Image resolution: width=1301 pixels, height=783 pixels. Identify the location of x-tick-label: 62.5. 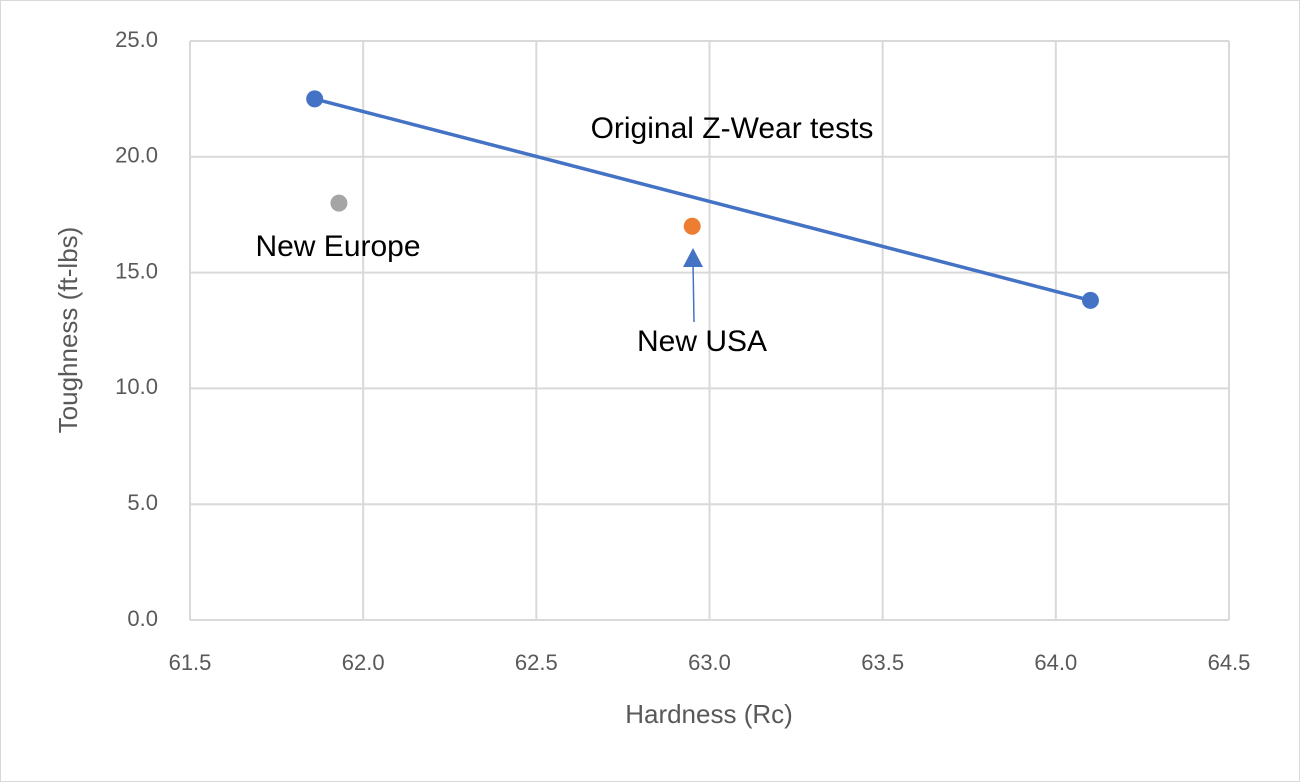
(536, 662).